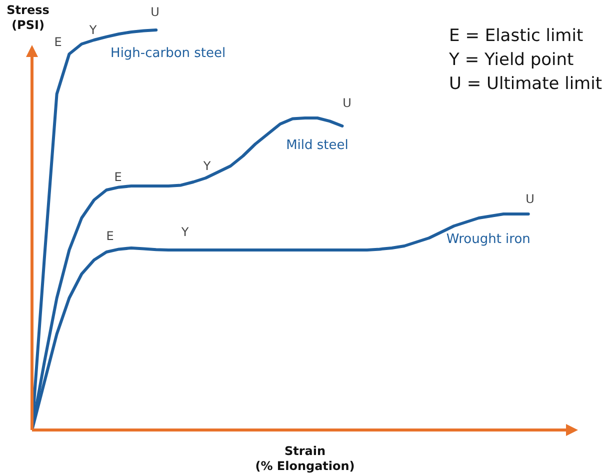  Describe the element at coordinates (155, 12) in the screenshot. I see `text: U` at that location.